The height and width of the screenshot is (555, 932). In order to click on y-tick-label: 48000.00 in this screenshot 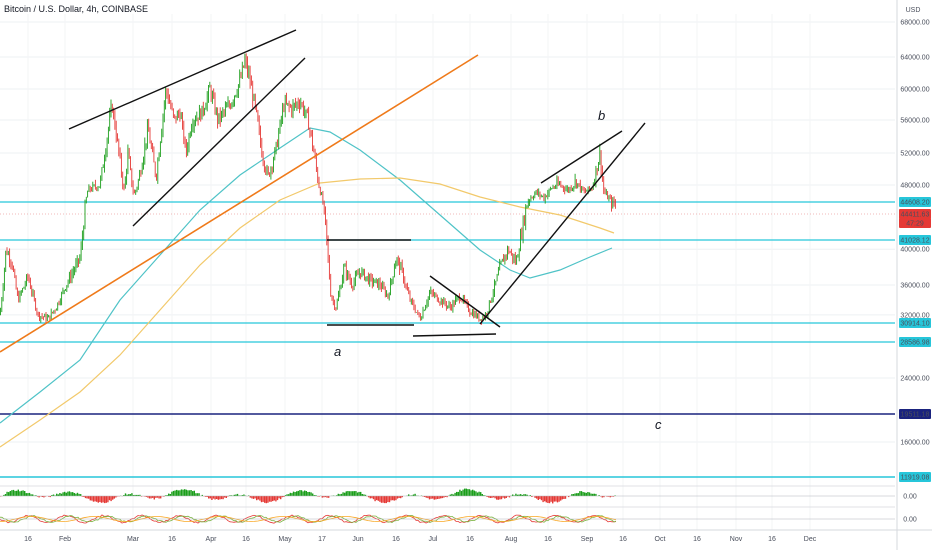, I will do `click(914, 186)`.